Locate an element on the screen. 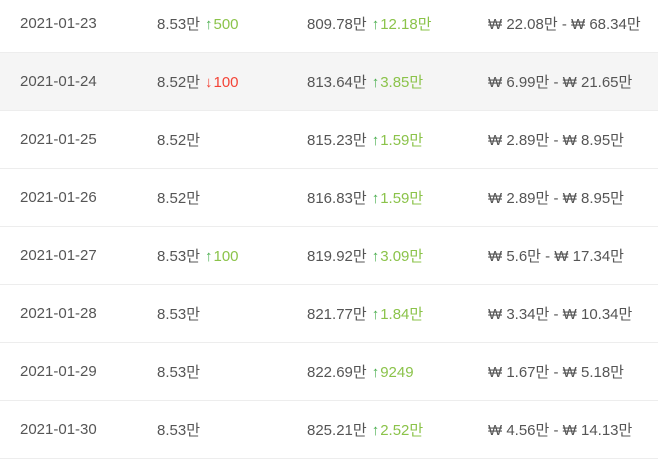 This screenshot has height=460, width=658. total-value: 825.21만 is located at coordinates (337, 430).